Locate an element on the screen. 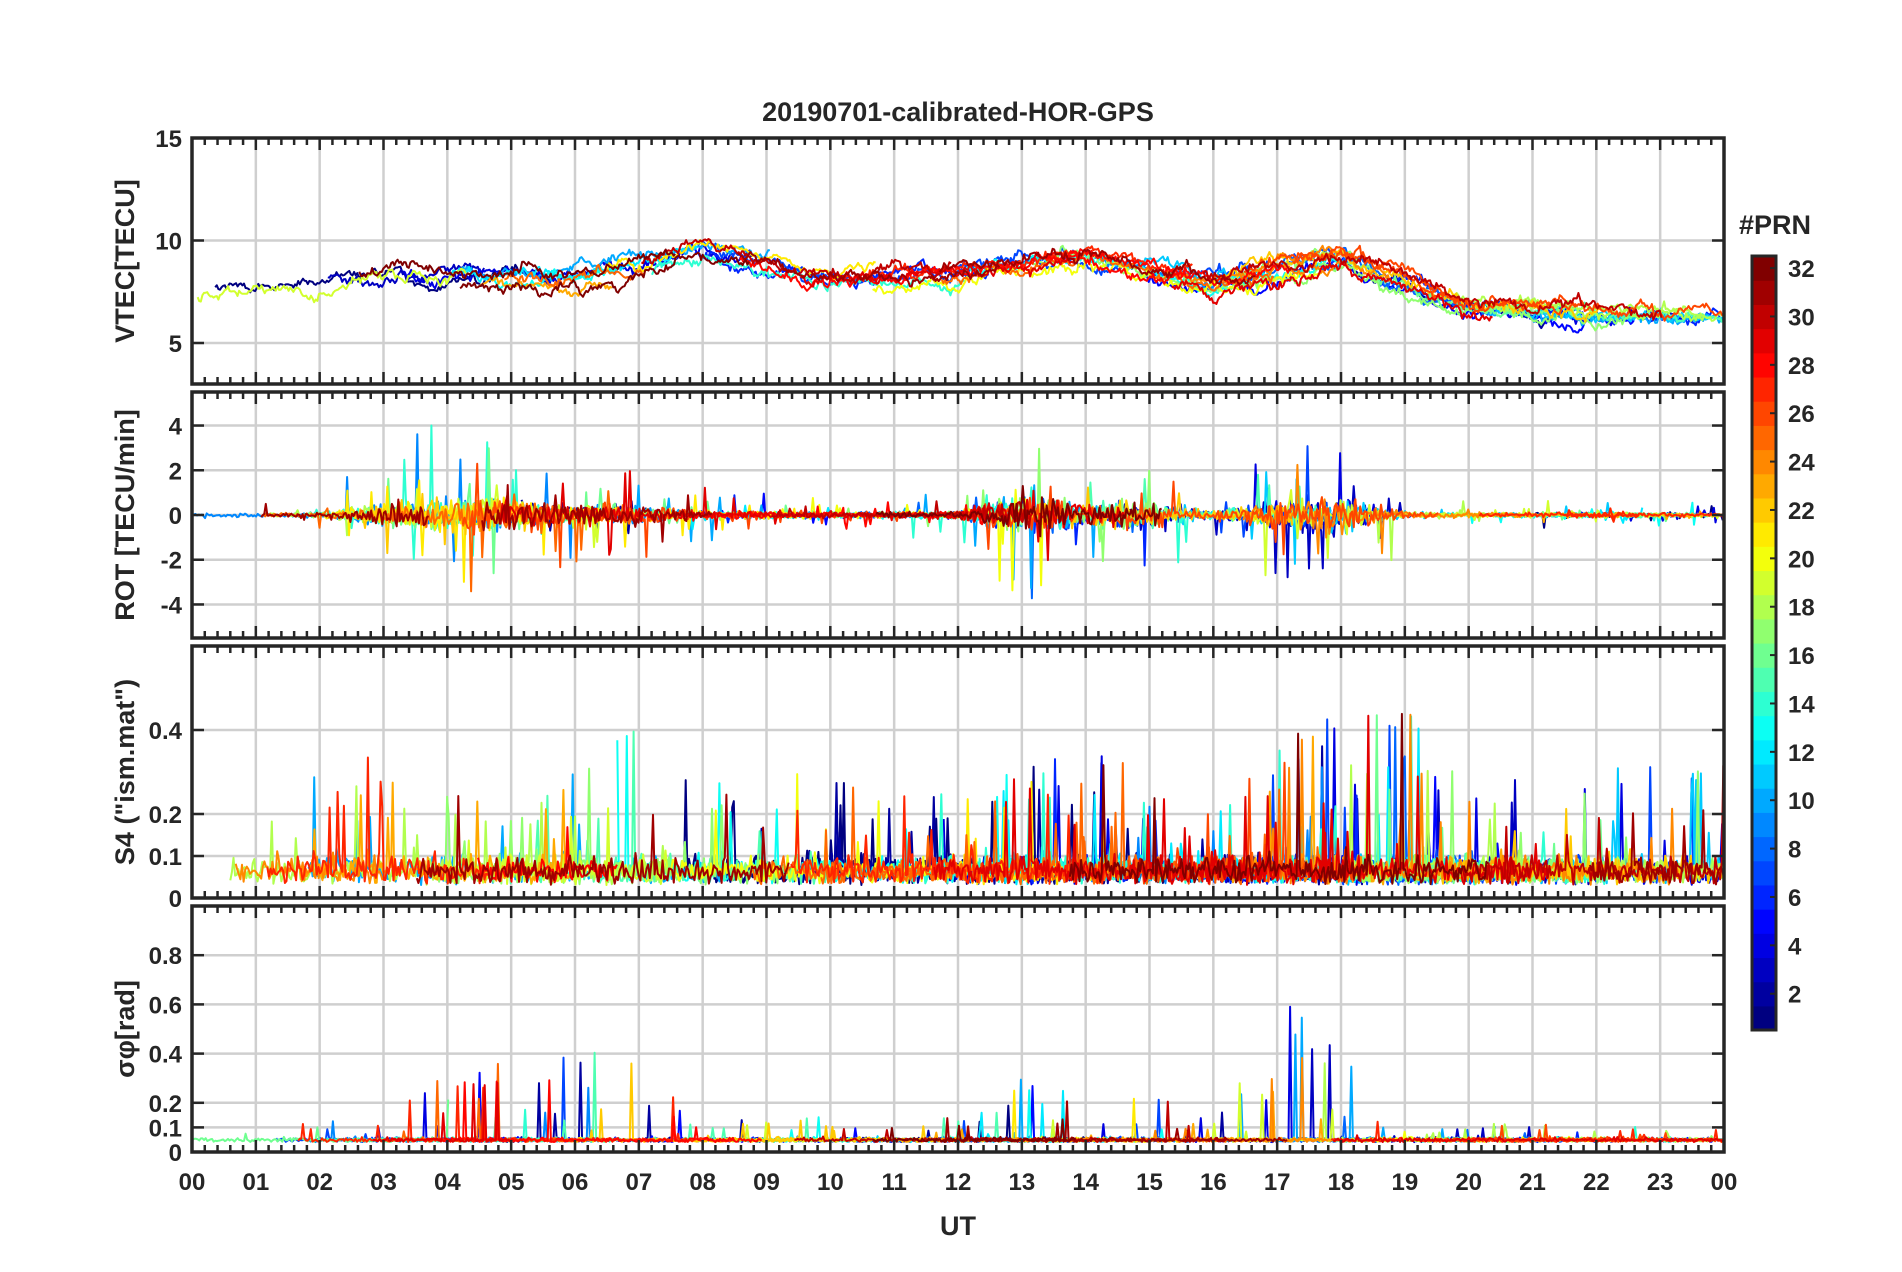  y-tick-label: -4 is located at coordinates (172, 605).